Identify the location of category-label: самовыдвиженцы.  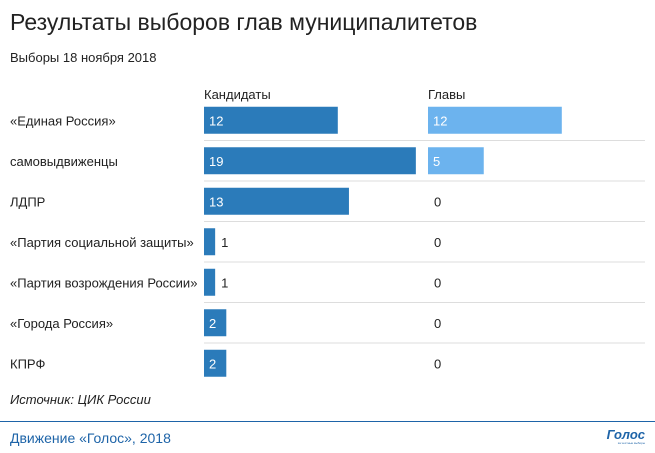
(64, 161).